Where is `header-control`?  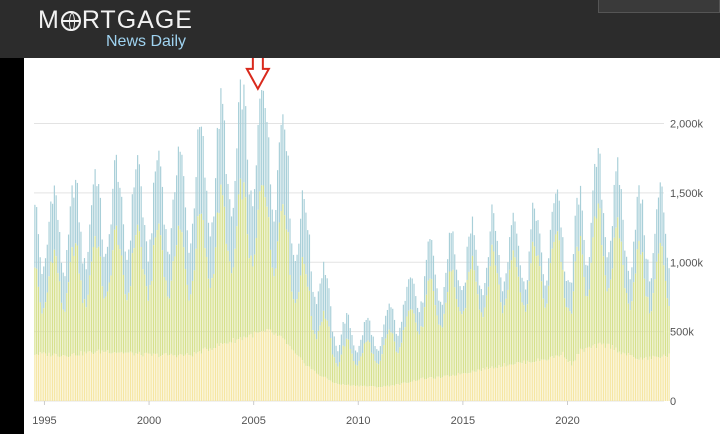
header-control is located at coordinates (659, 6).